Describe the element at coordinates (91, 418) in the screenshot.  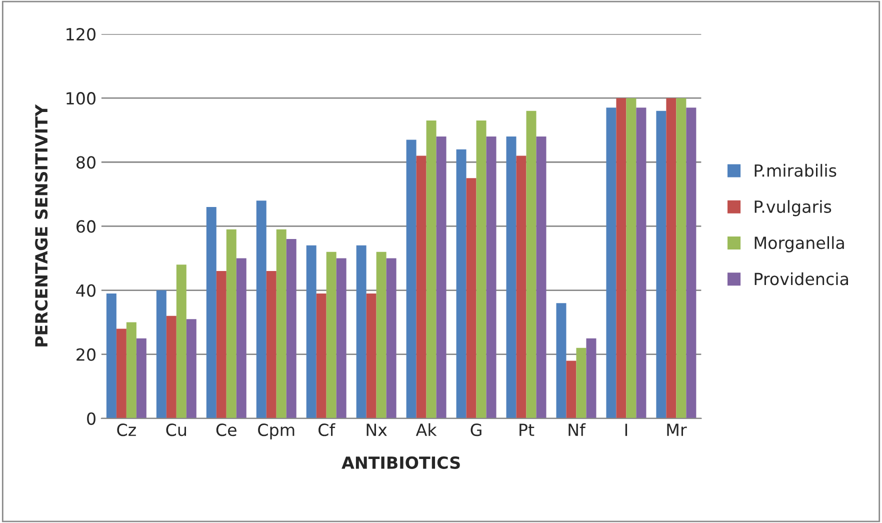
I see `y-tick-label: 0` at that location.